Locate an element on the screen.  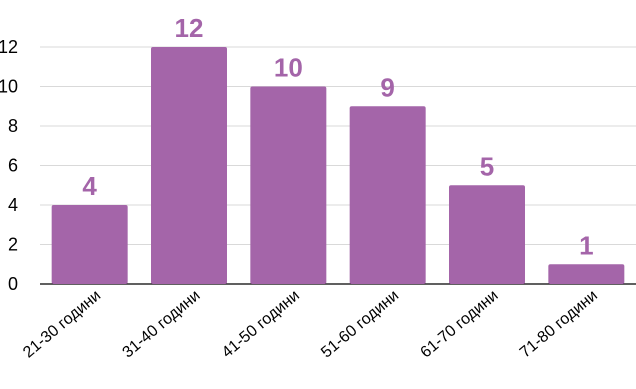
y-tick-label: 0 is located at coordinates (13, 284).